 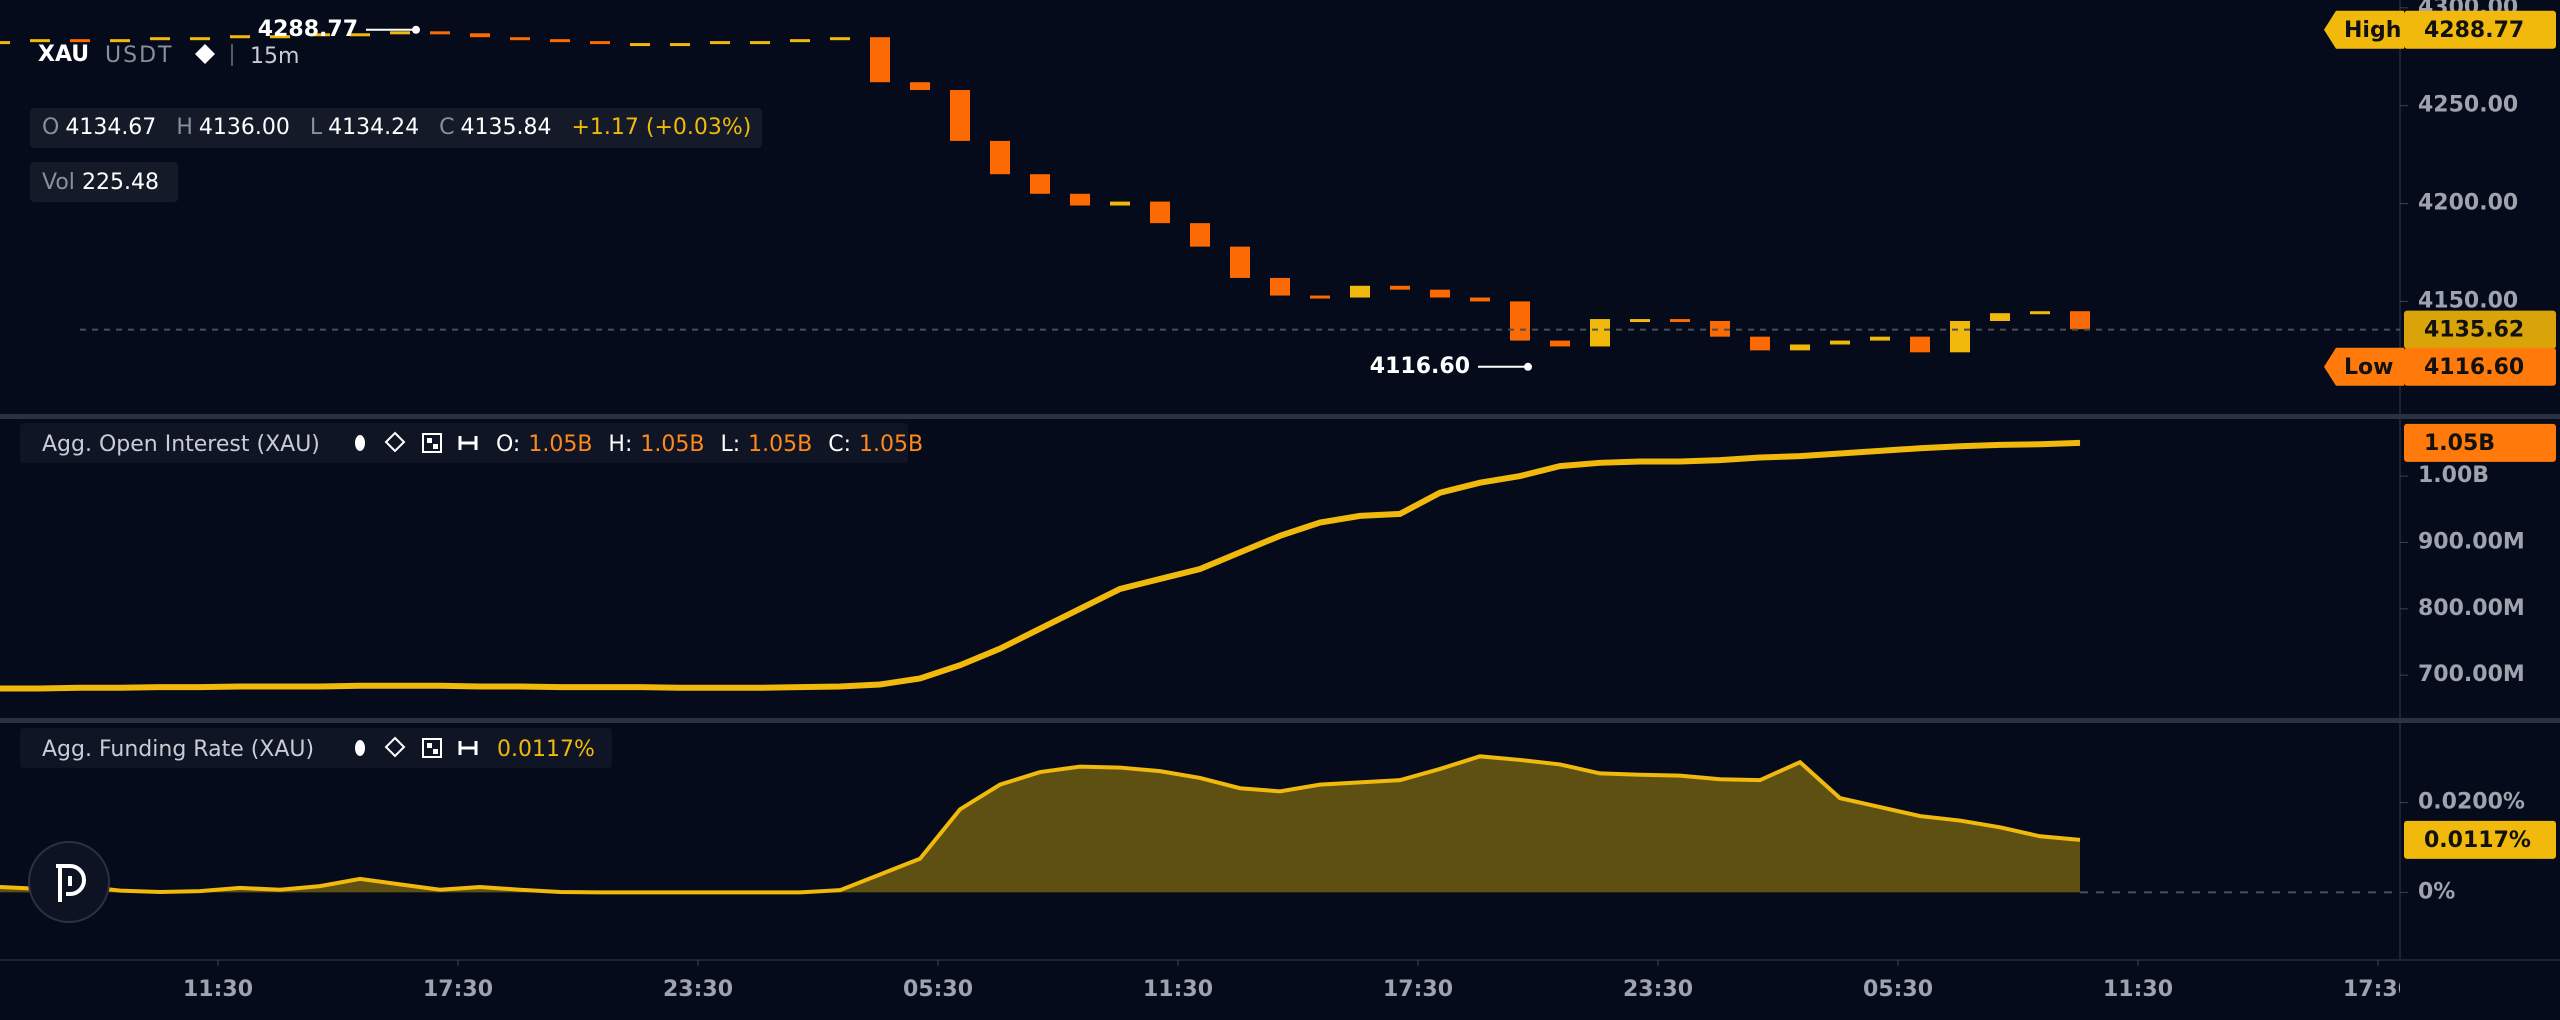 What do you see at coordinates (1040, 824) in the screenshot?
I see `area-line` at bounding box center [1040, 824].